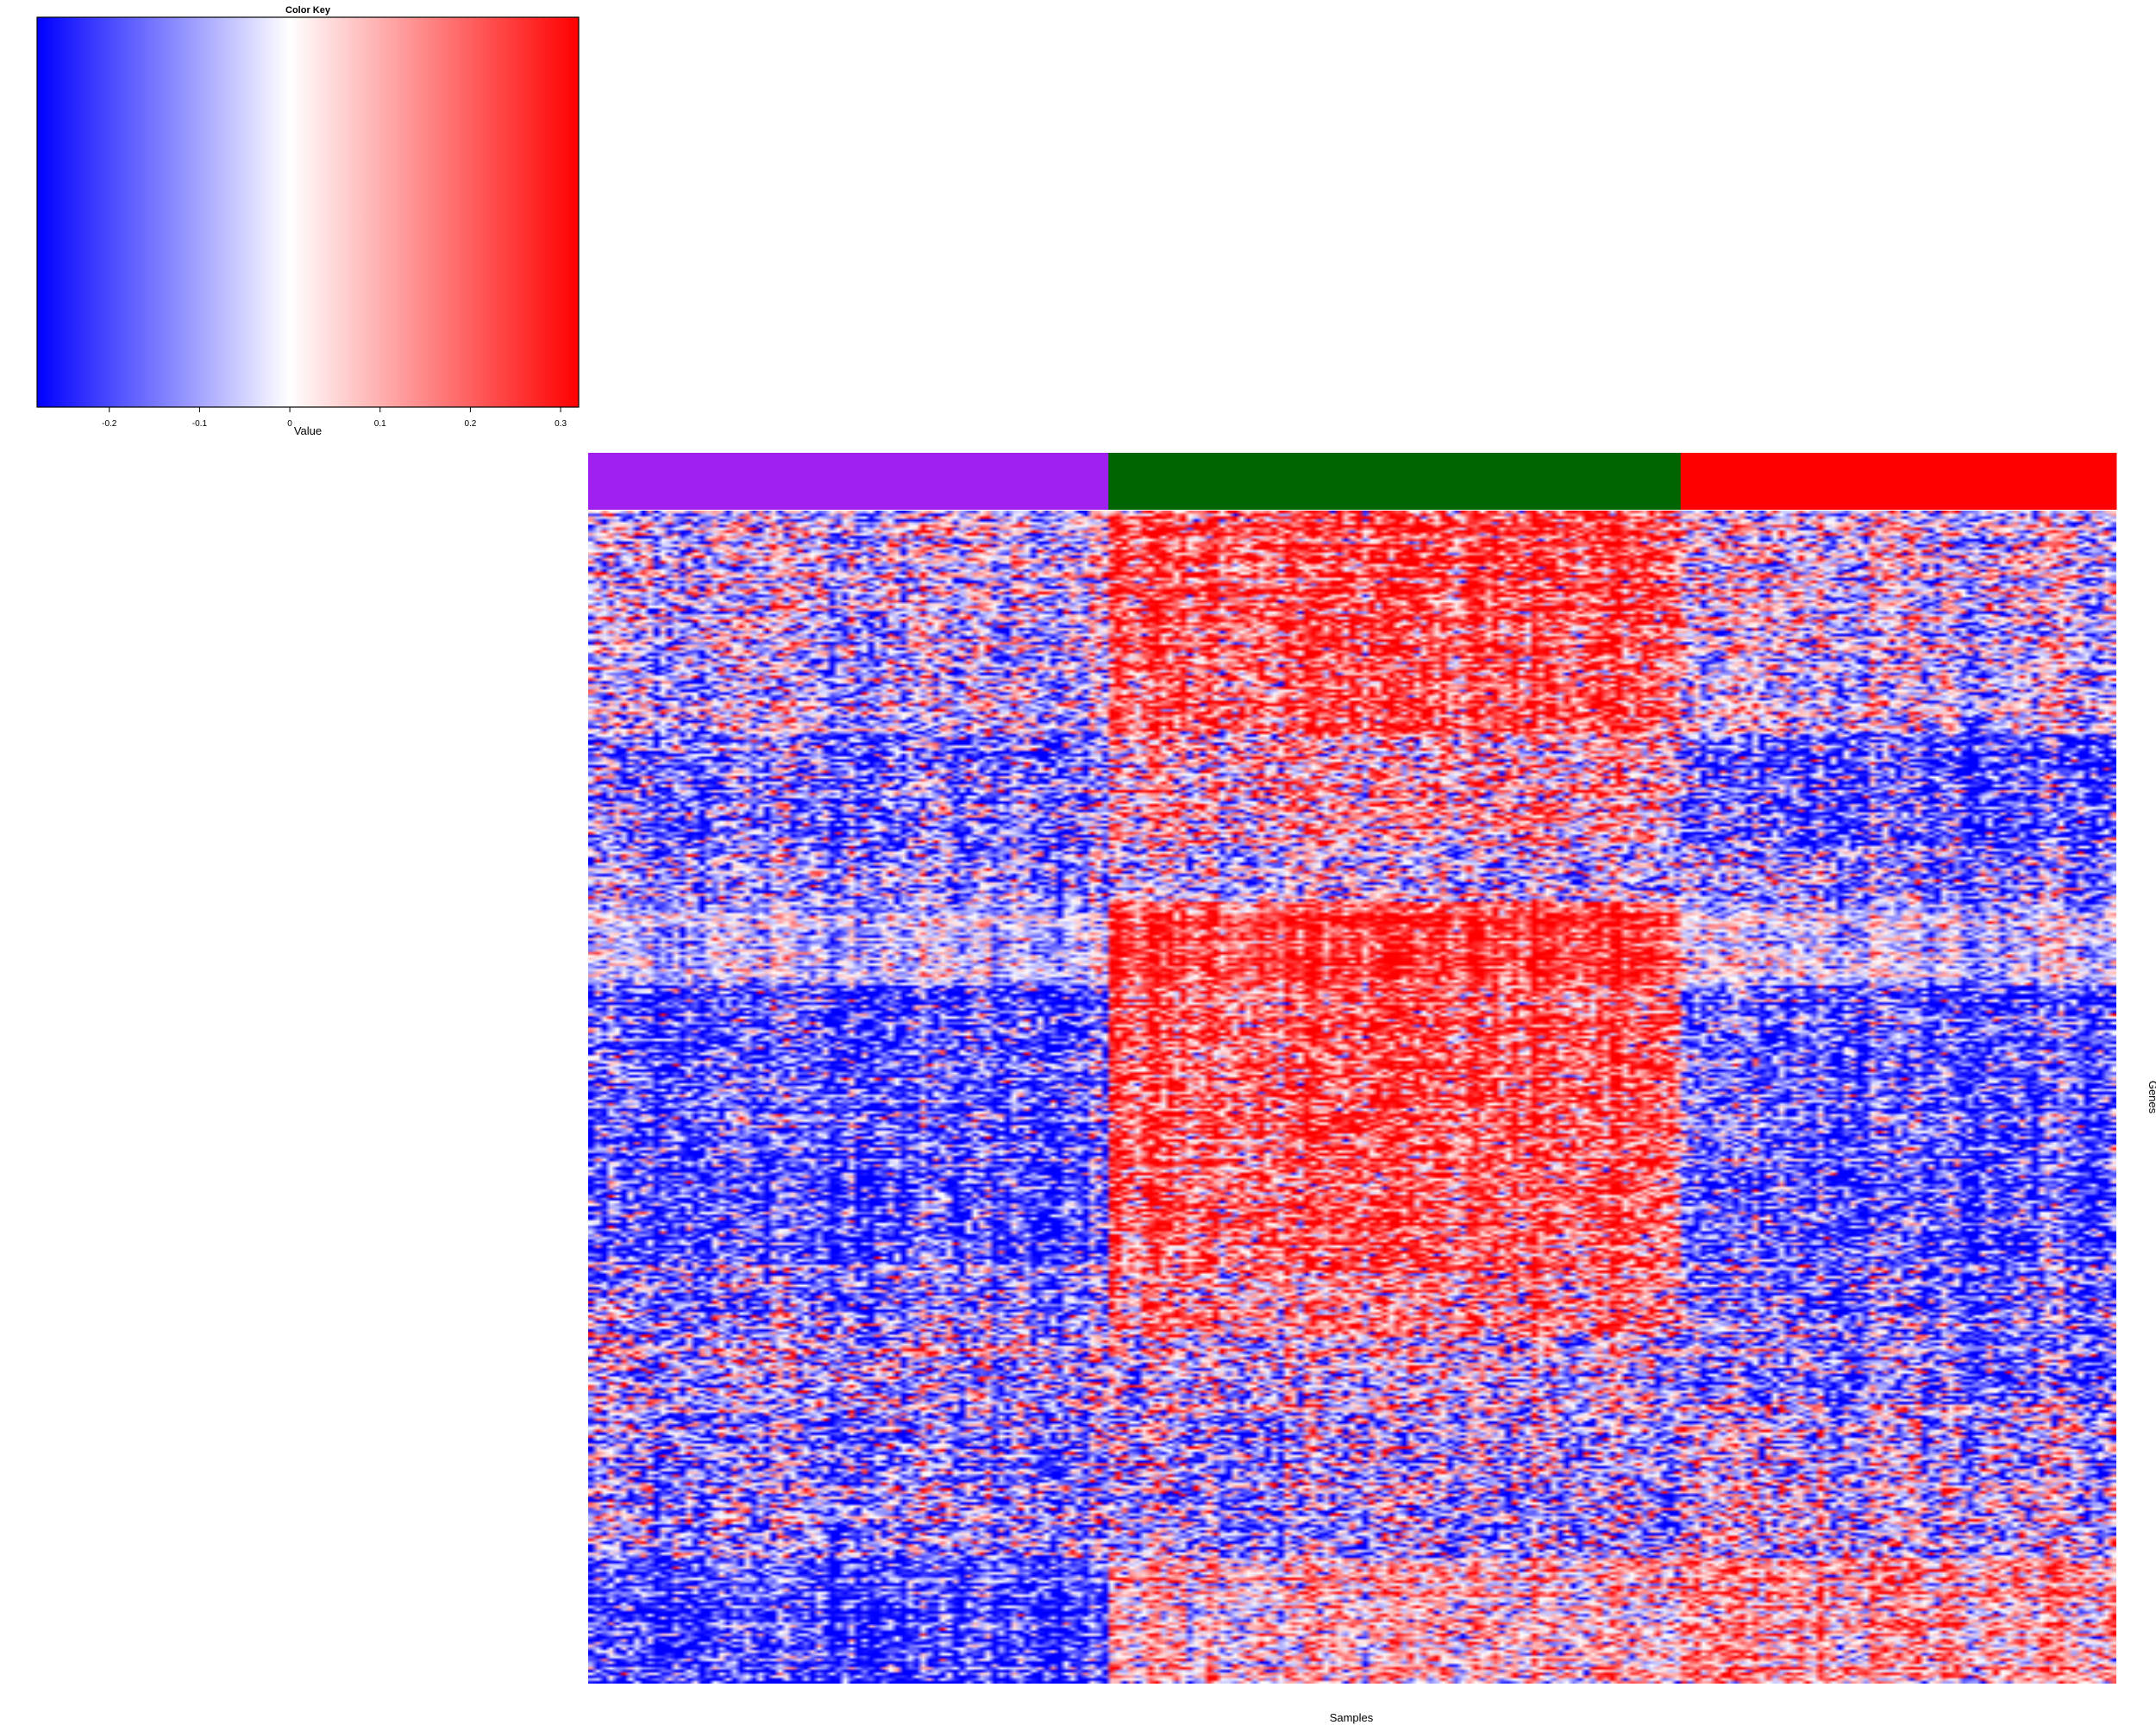 The height and width of the screenshot is (1725, 2156). Describe the element at coordinates (380, 424) in the screenshot. I see `color-key-tick-label: 0.1` at that location.